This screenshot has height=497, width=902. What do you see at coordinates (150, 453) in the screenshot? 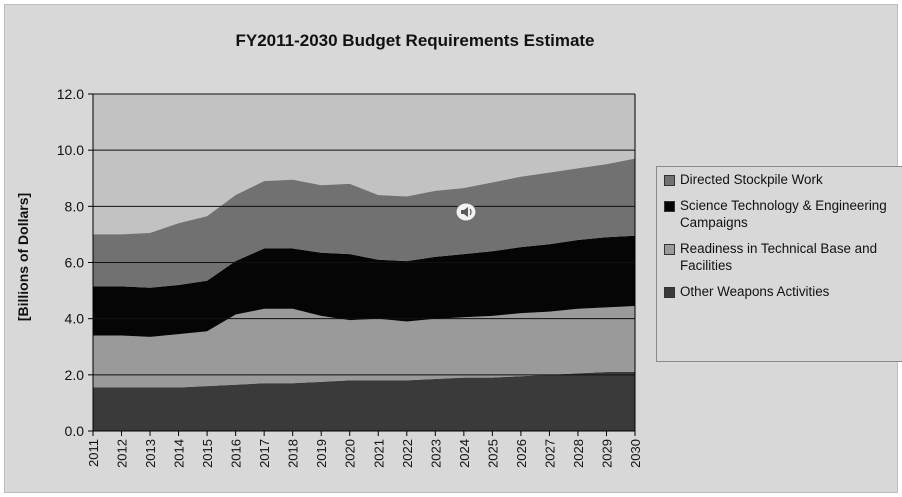
I see `x-tick-label: 2013` at bounding box center [150, 453].